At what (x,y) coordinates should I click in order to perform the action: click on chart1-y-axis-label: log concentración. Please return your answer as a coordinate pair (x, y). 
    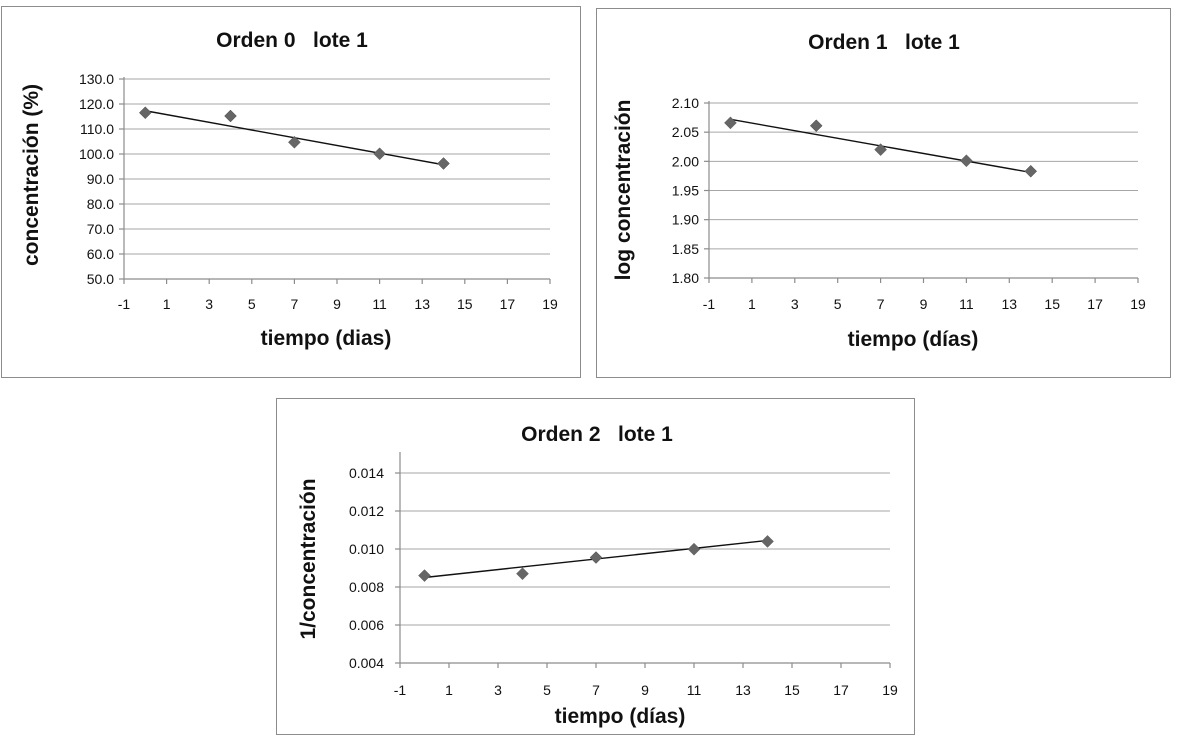
    Looking at the image, I should click on (623, 190).